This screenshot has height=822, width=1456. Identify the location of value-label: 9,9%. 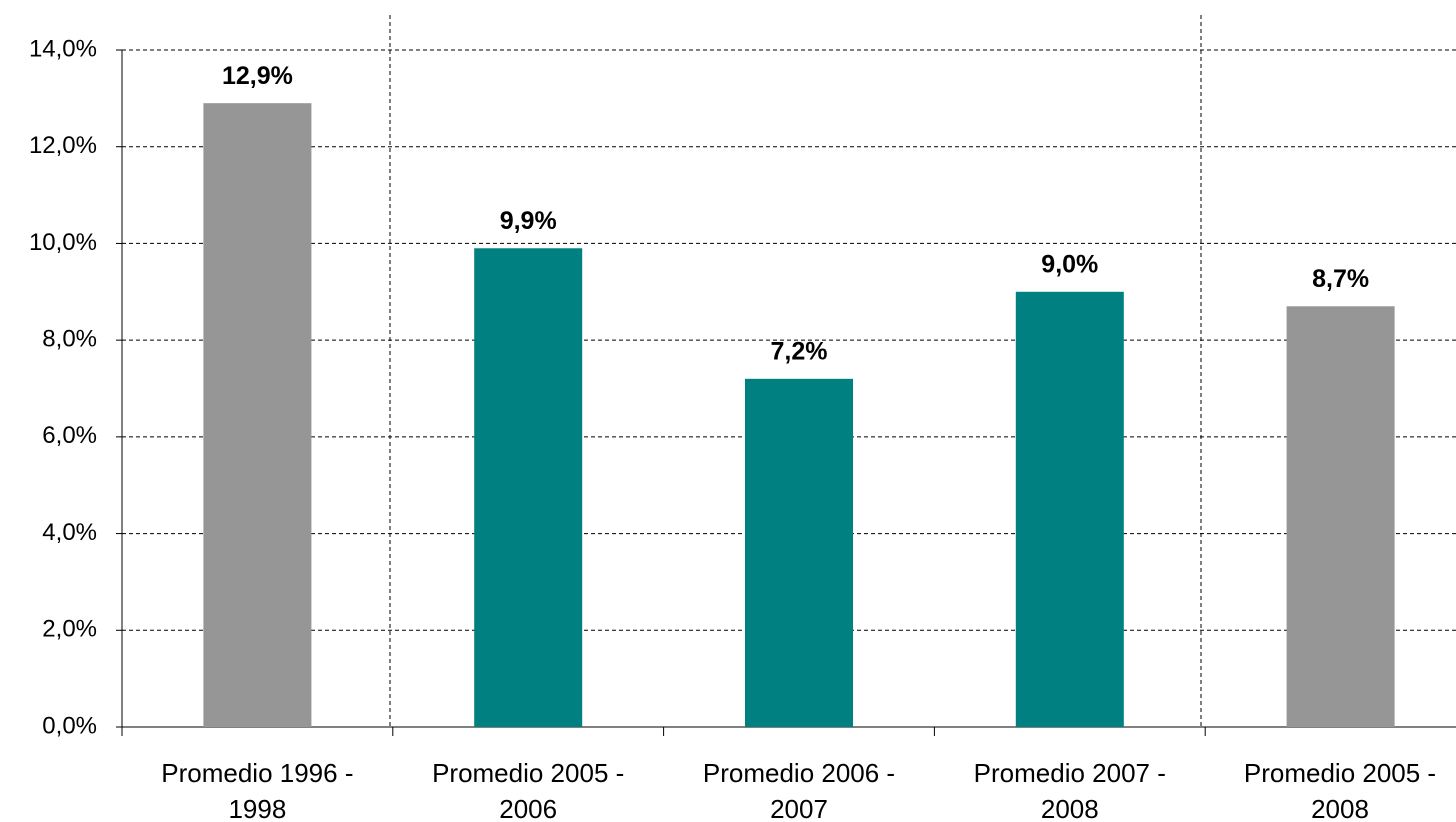
(528, 221).